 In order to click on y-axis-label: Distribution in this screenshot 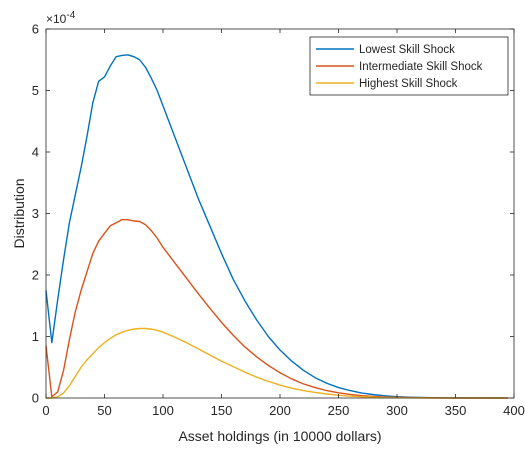, I will do `click(19, 213)`.